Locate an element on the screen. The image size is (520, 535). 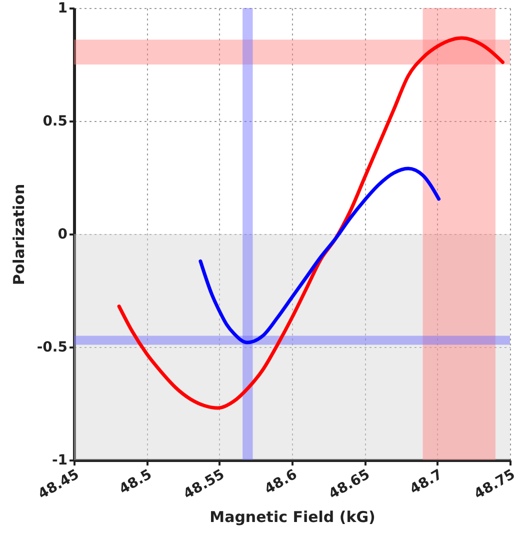
x-axis-title: Magnetic Field (kG) is located at coordinates (293, 517).